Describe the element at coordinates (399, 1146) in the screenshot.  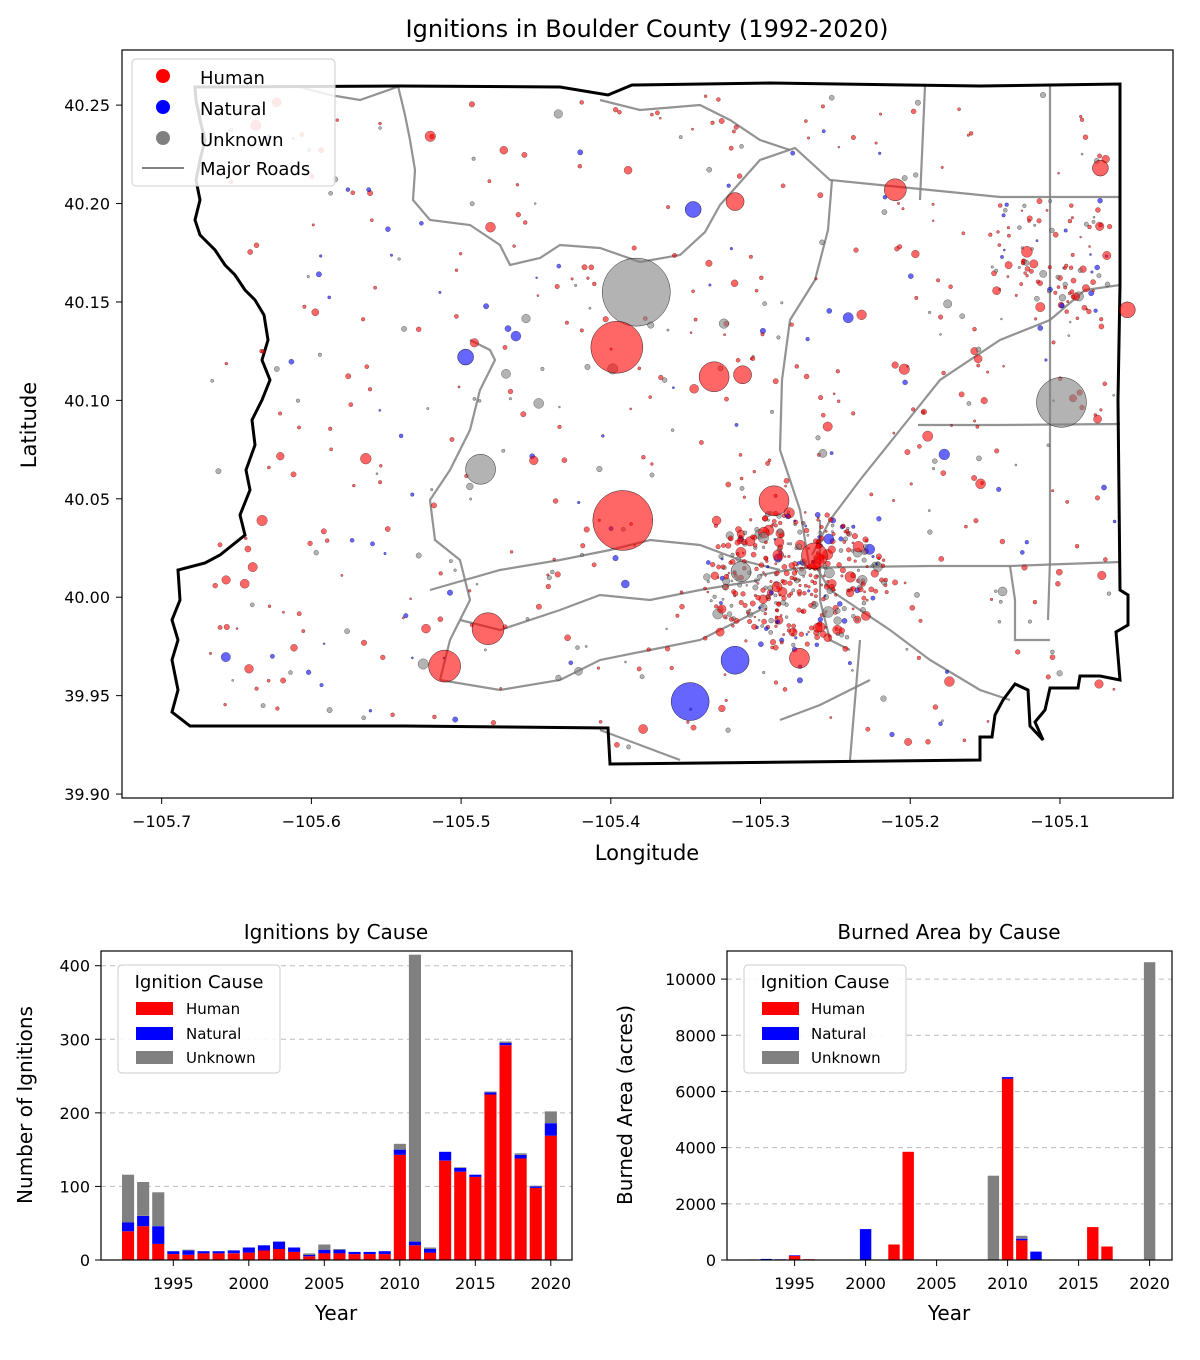
I see `ign-bar-unknown-2010` at that location.